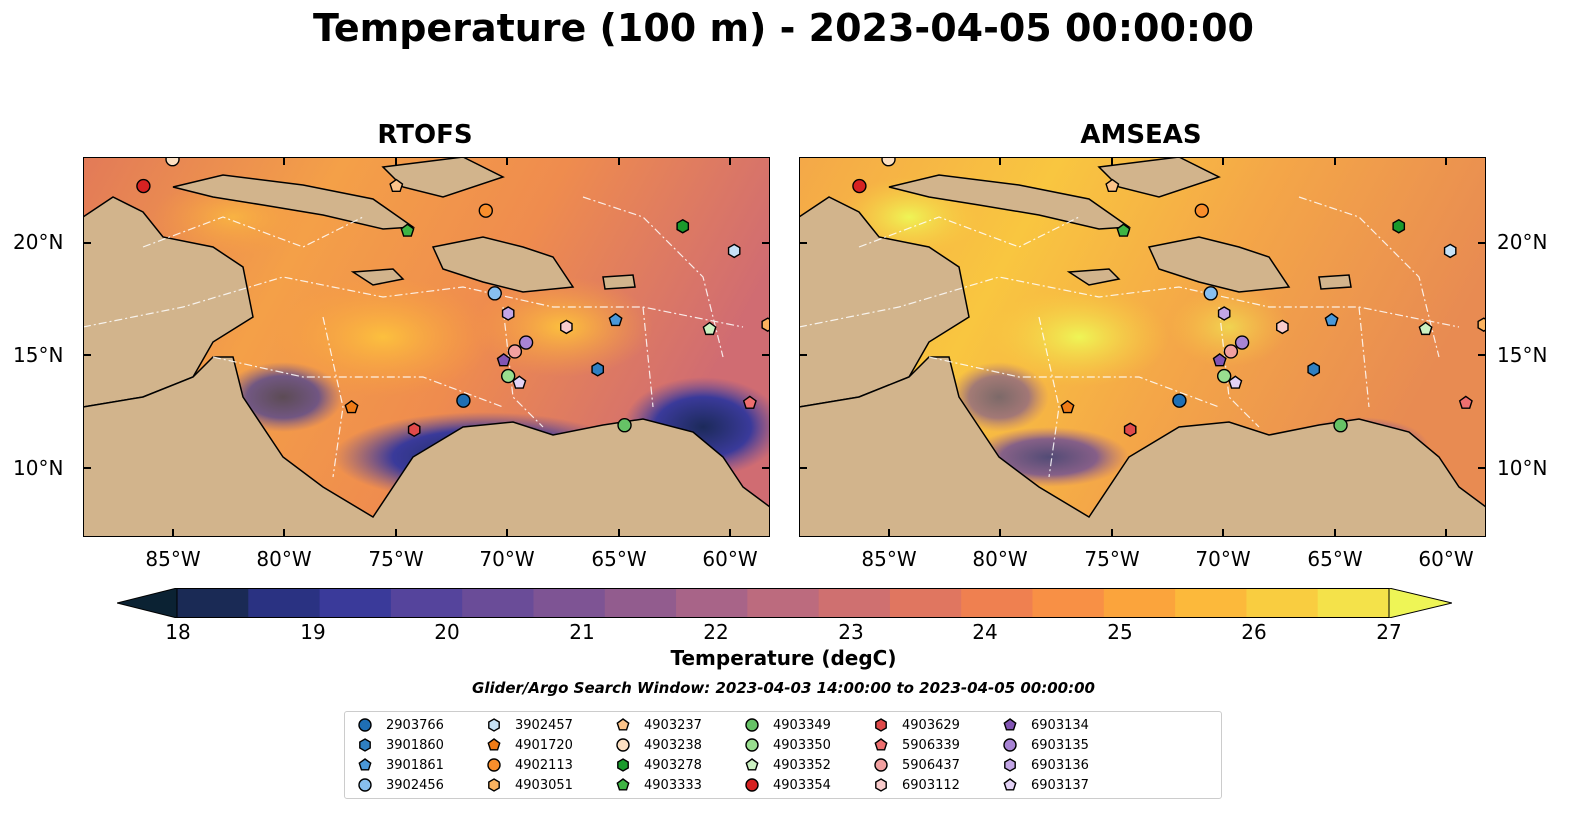 Image resolution: width=1577 pixels, height=827 pixels. Describe the element at coordinates (1141, 135) in the screenshot. I see `panel-title-amseas: AMSEAS` at that location.